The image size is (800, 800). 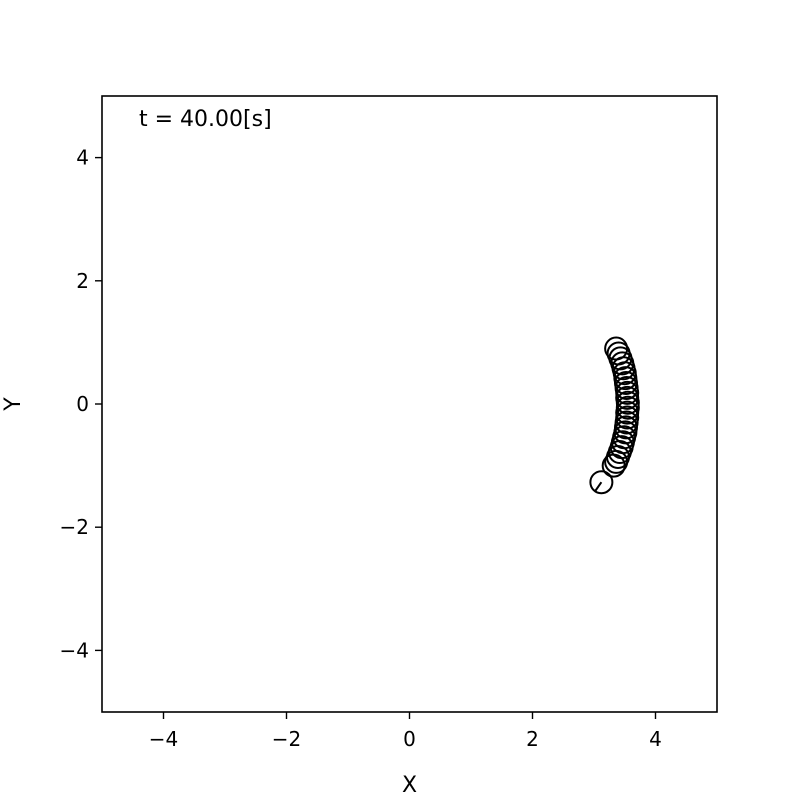 I want to click on y-tick-label: −2, so click(x=74, y=527).